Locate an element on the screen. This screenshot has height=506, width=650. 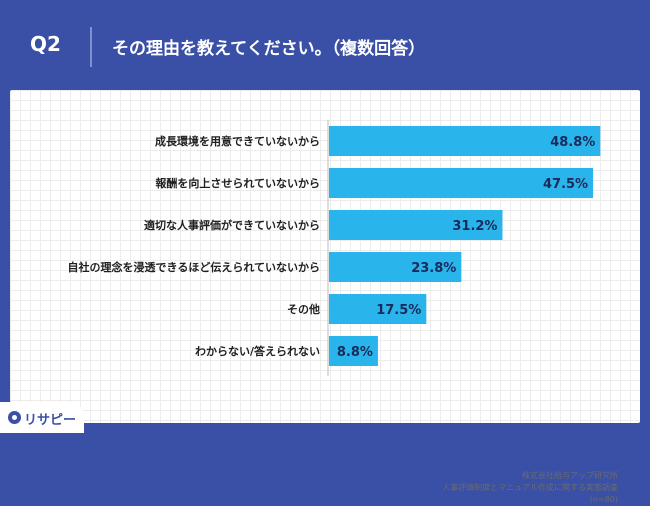
value-label: 47.5% is located at coordinates (565, 184).